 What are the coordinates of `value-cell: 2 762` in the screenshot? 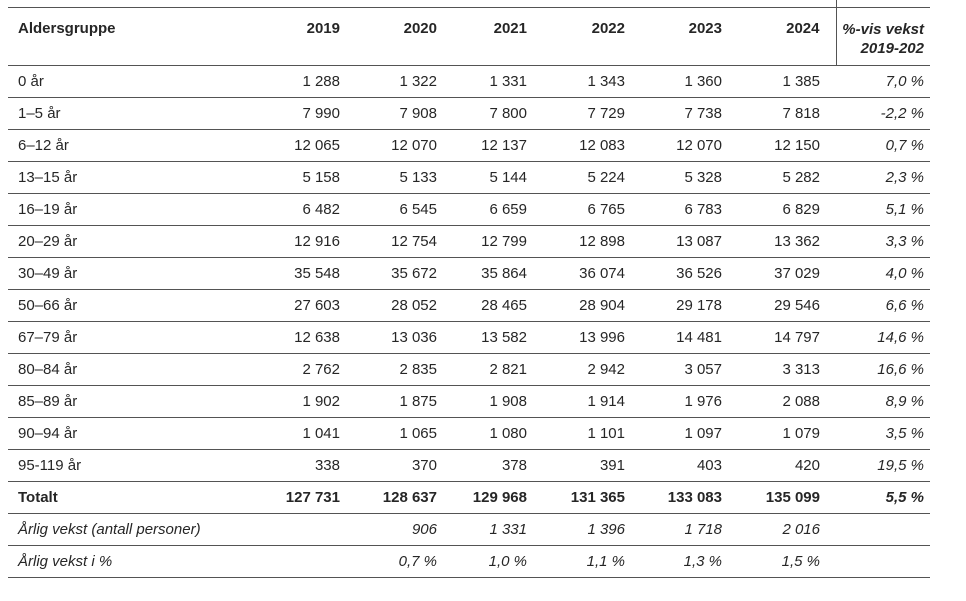 It's located at (321, 369).